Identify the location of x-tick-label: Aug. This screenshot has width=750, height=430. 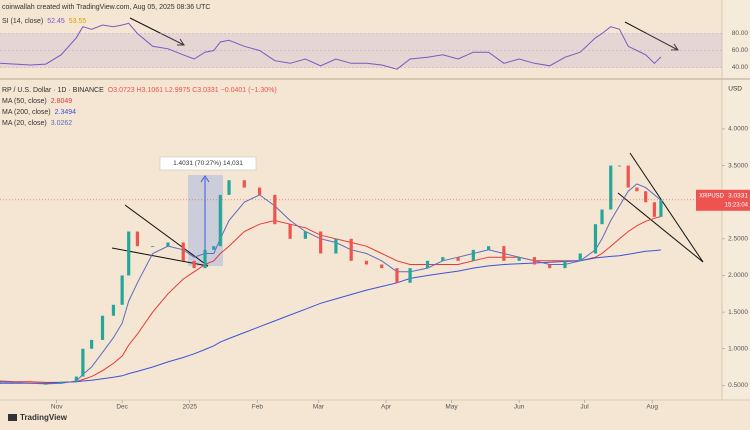
(652, 407).